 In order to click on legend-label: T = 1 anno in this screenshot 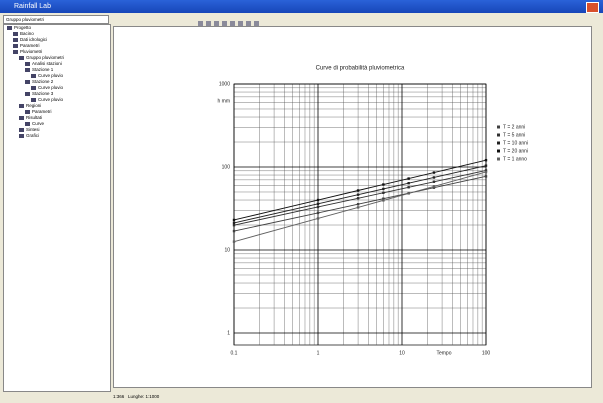, I will do `click(515, 159)`.